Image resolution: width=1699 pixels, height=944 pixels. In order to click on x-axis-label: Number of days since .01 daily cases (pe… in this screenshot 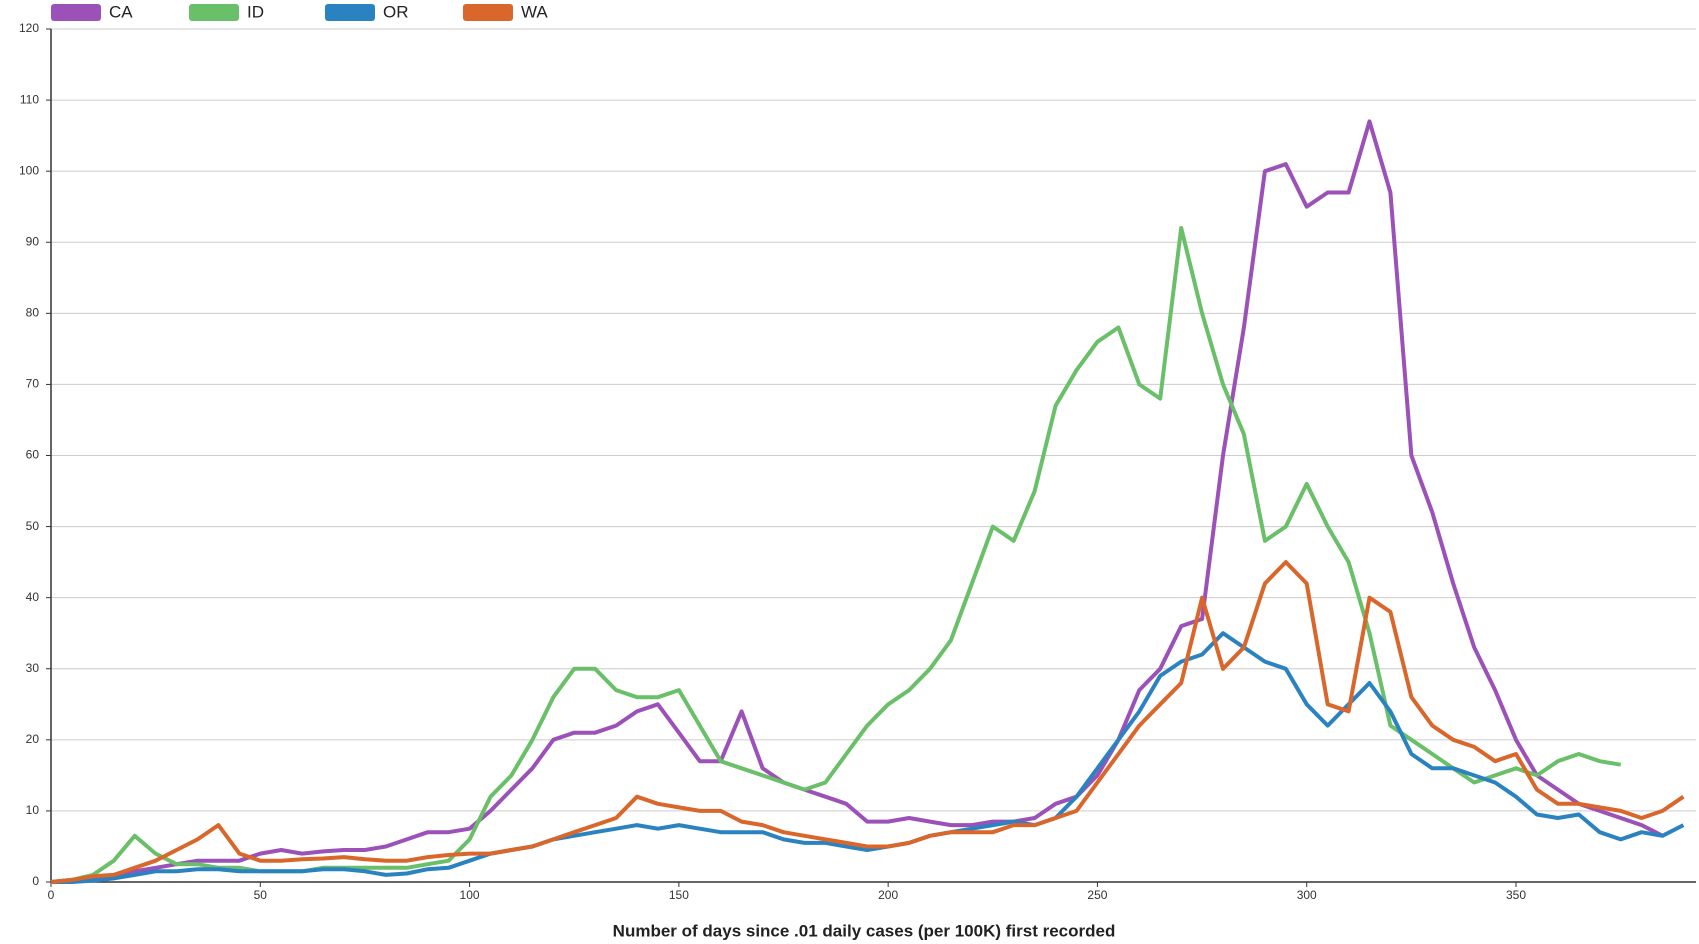, I will do `click(864, 930)`.